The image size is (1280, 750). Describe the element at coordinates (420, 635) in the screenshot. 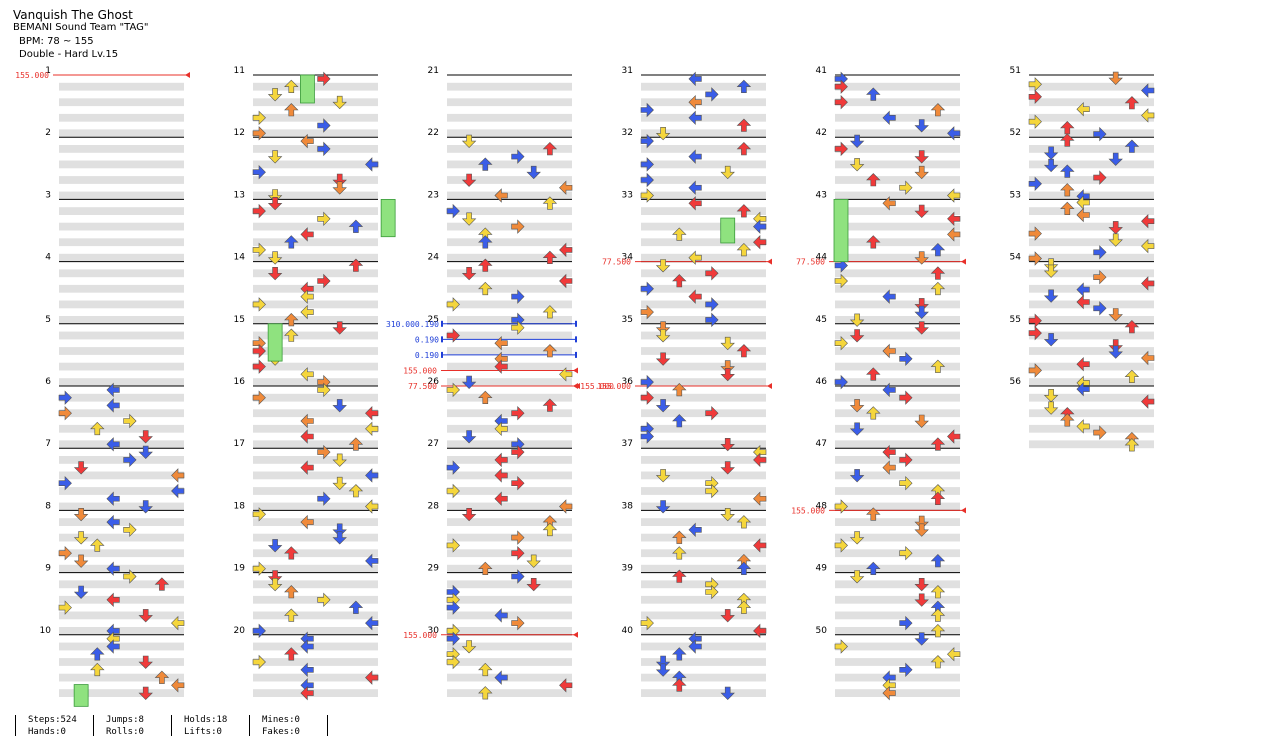

I see `bpm-change-label: 155.000` at that location.